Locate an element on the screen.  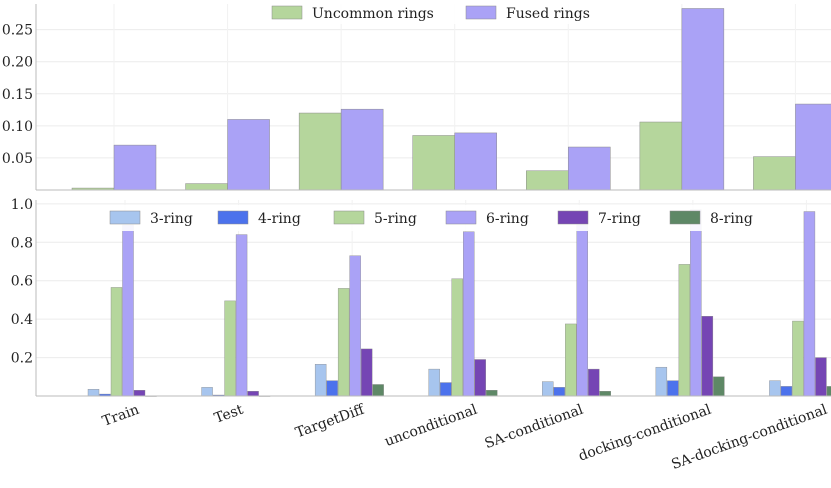
bar-7-ring-targetdiff is located at coordinates (366, 372).